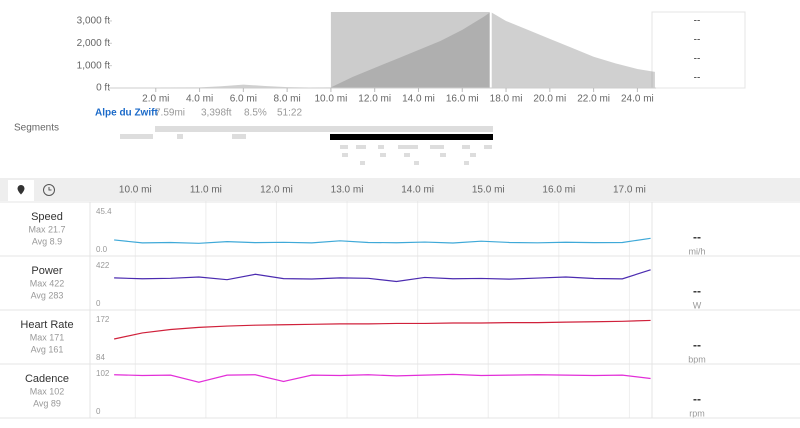 Image resolution: width=800 pixels, height=428 pixels. What do you see at coordinates (36, 128) in the screenshot?
I see `segments-label: Segments` at bounding box center [36, 128].